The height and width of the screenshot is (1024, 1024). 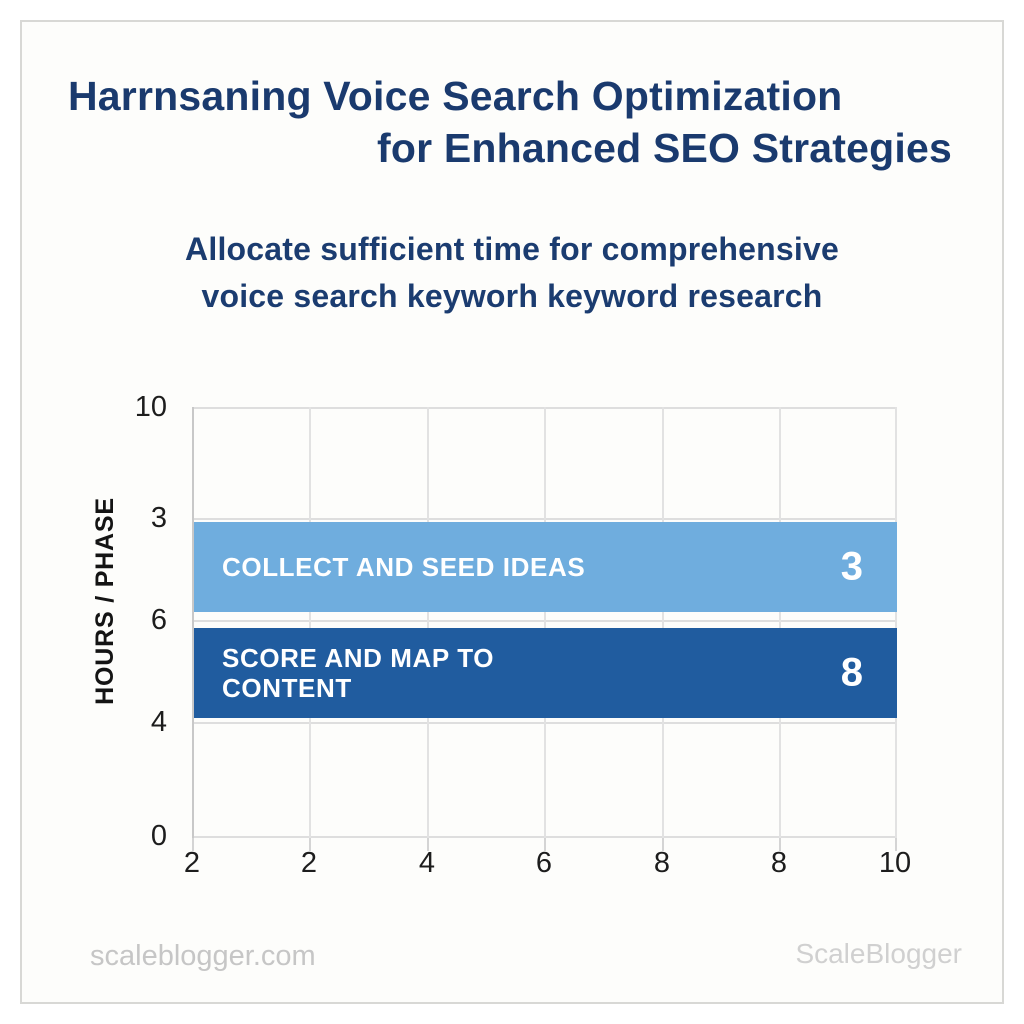 I want to click on bar-value-label: 8, so click(x=851, y=672).